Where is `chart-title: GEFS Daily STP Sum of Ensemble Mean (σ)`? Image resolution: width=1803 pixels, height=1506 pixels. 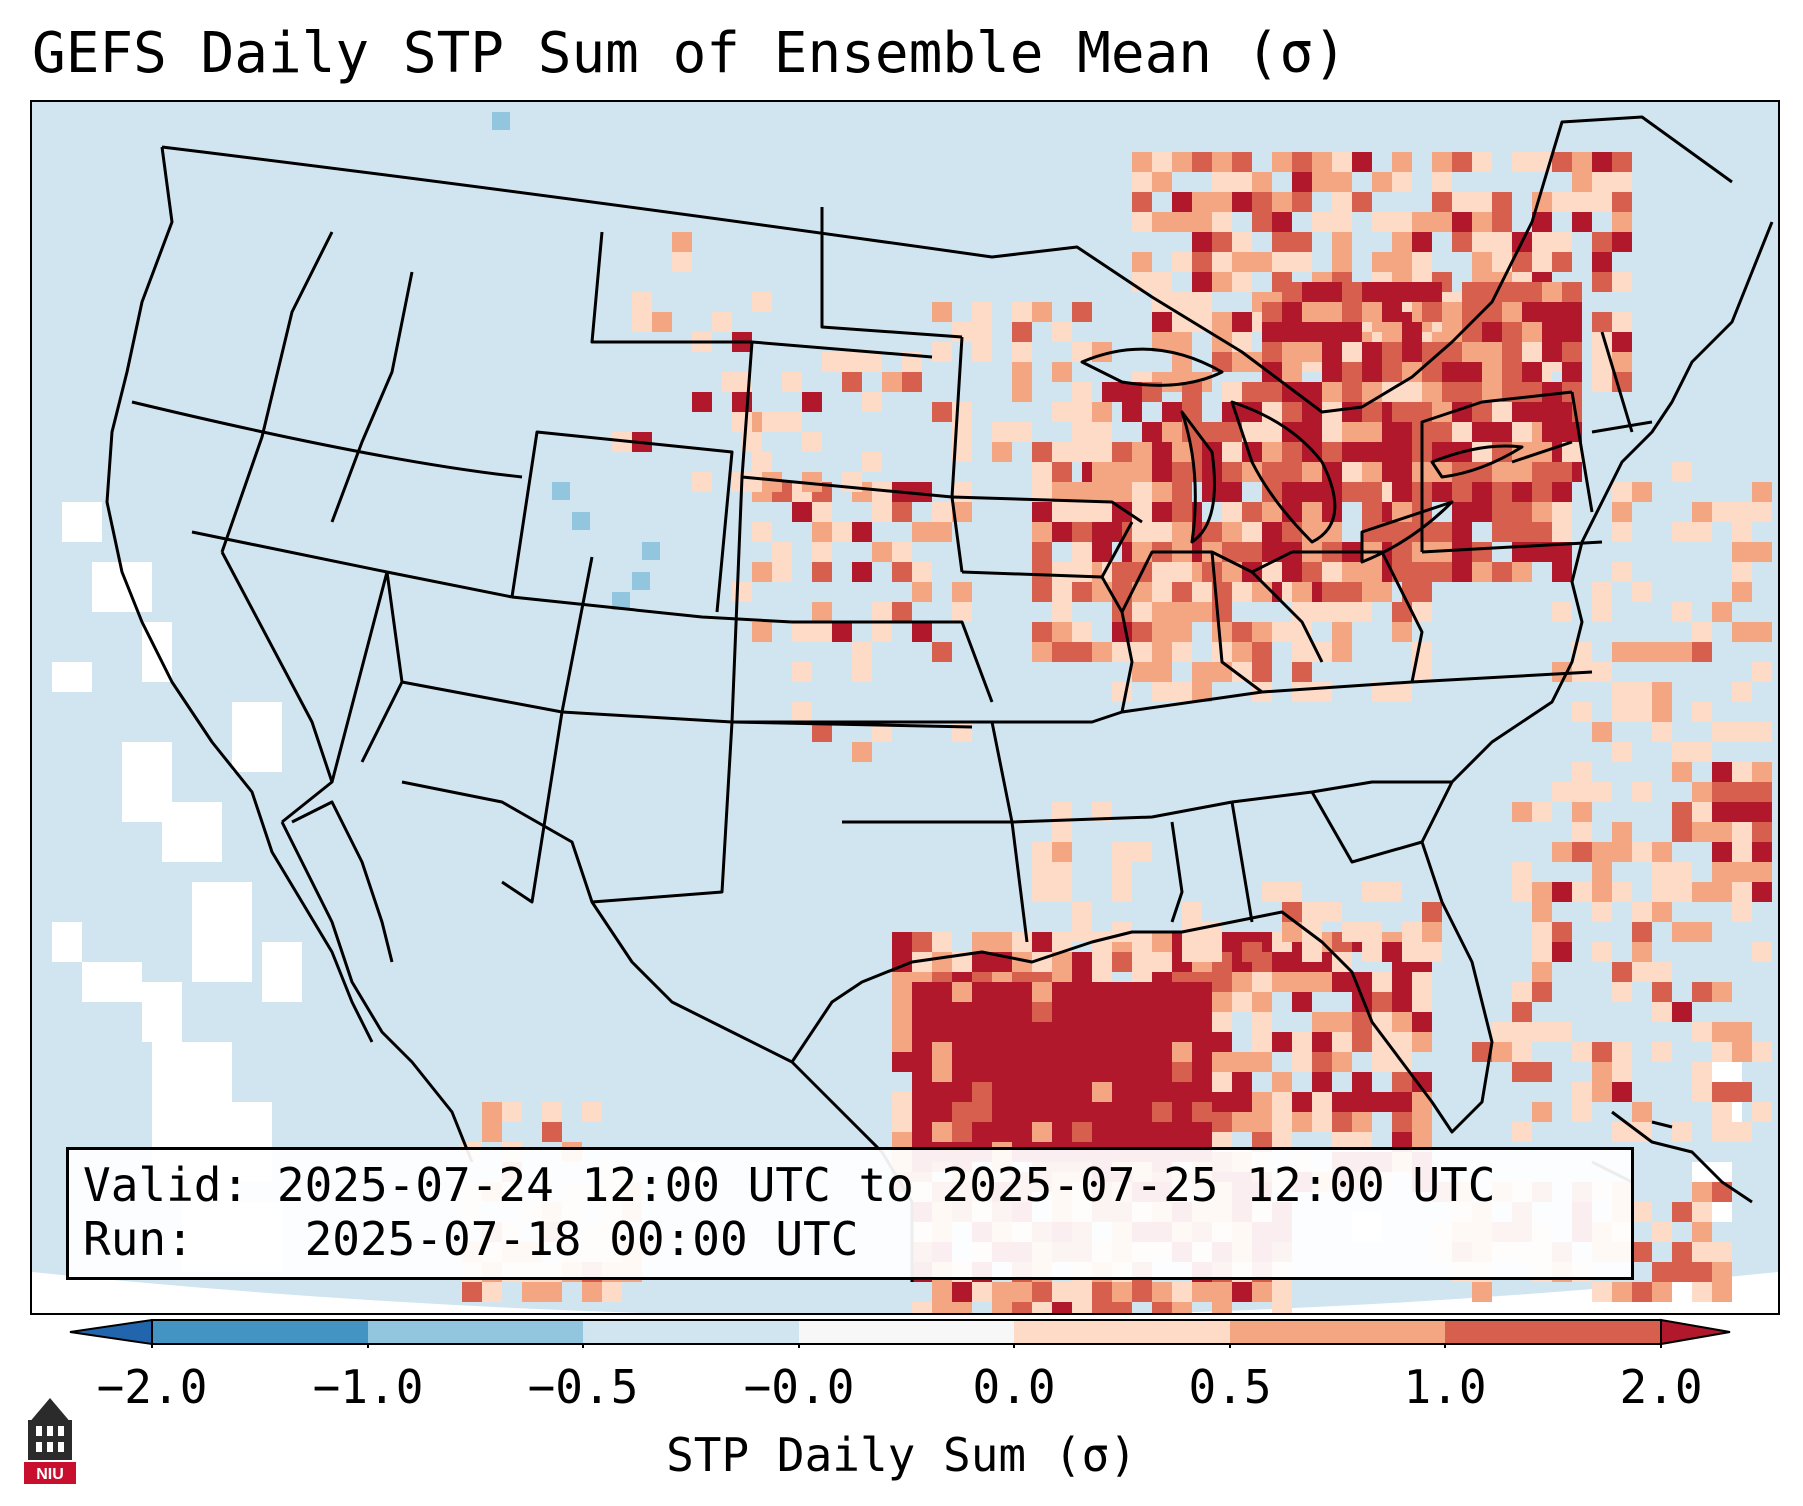
chart-title: GEFS Daily STP Sum of Ensemble Mean (σ) is located at coordinates (689, 53).